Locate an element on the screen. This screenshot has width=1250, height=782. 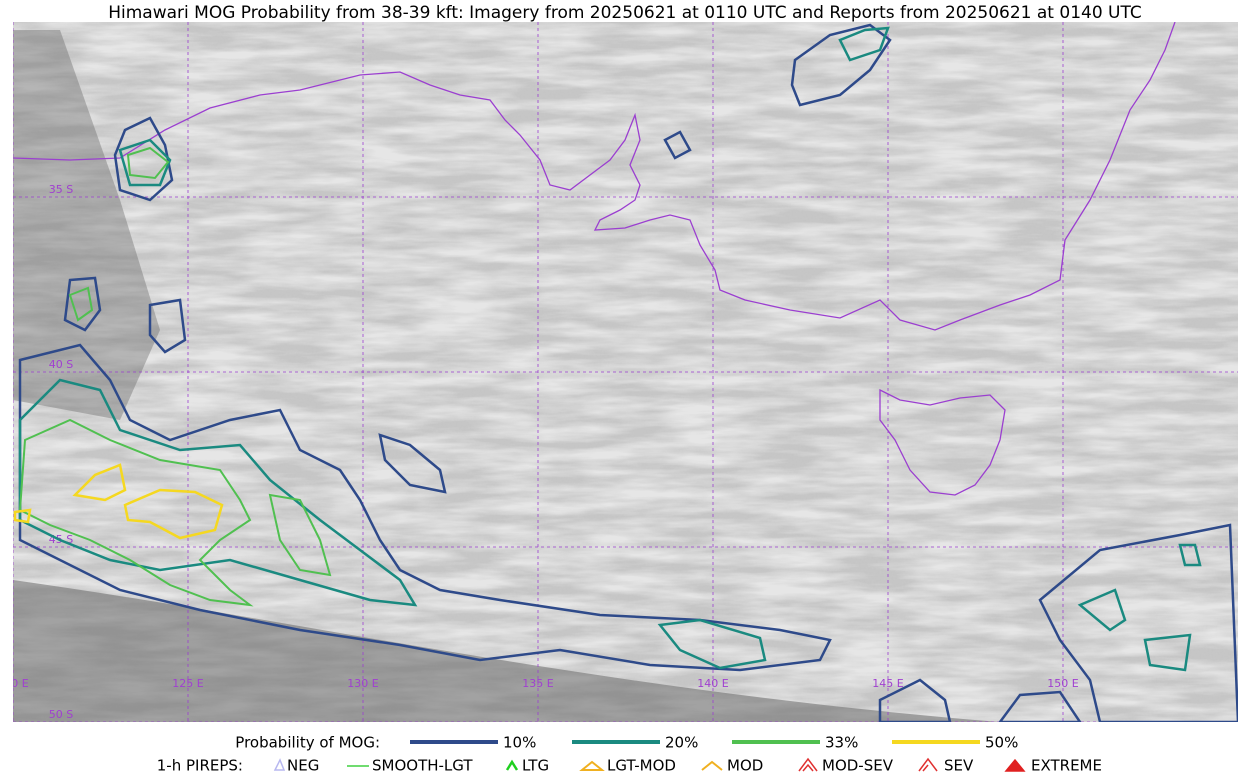
legend-label: 20% is located at coordinates (681, 743).